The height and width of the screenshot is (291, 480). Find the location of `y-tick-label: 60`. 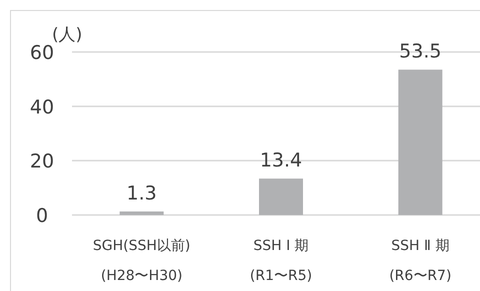

y-tick-label: 60 is located at coordinates (42, 53).